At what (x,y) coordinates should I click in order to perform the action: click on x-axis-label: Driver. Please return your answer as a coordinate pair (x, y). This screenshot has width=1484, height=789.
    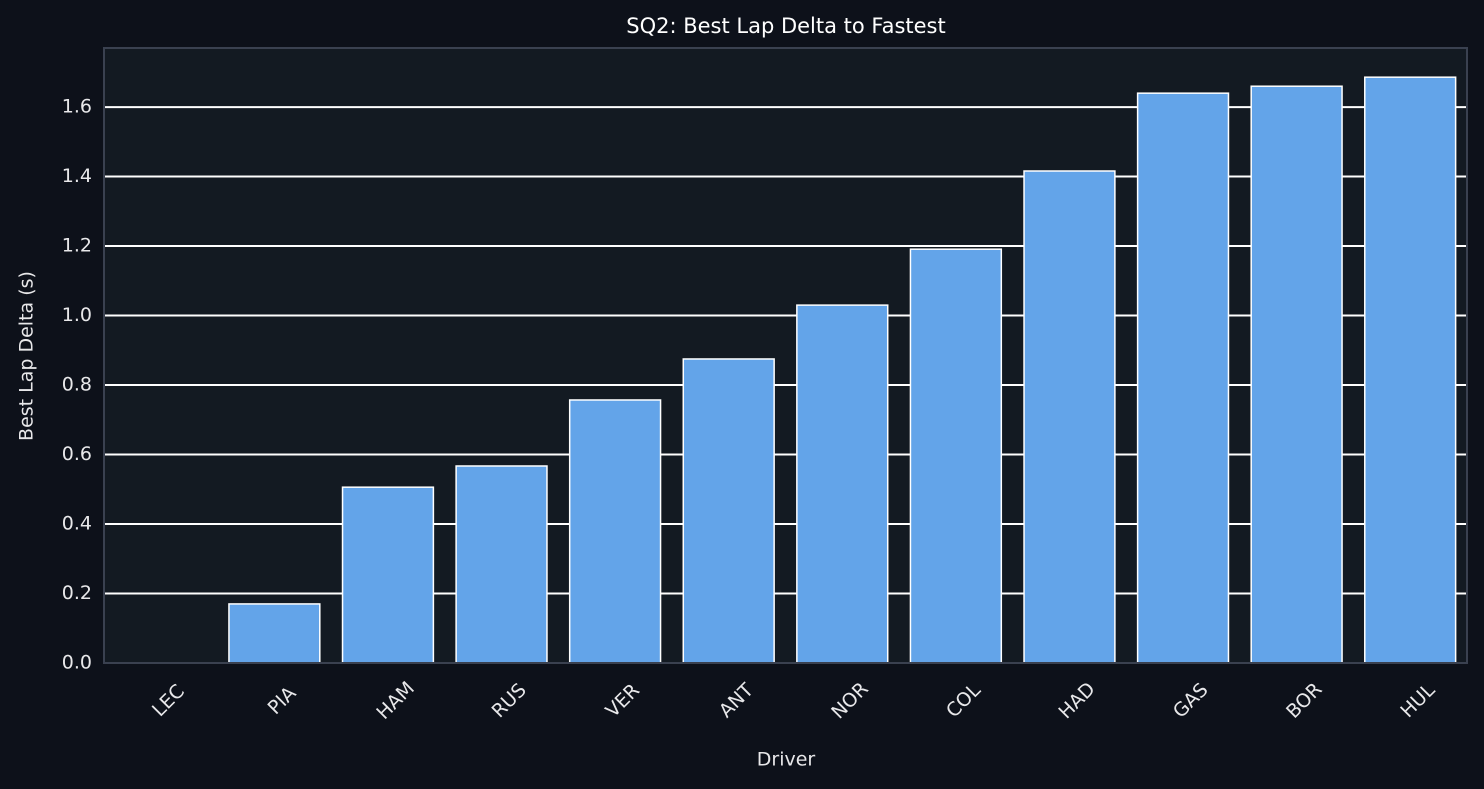
    Looking at the image, I should click on (786, 760).